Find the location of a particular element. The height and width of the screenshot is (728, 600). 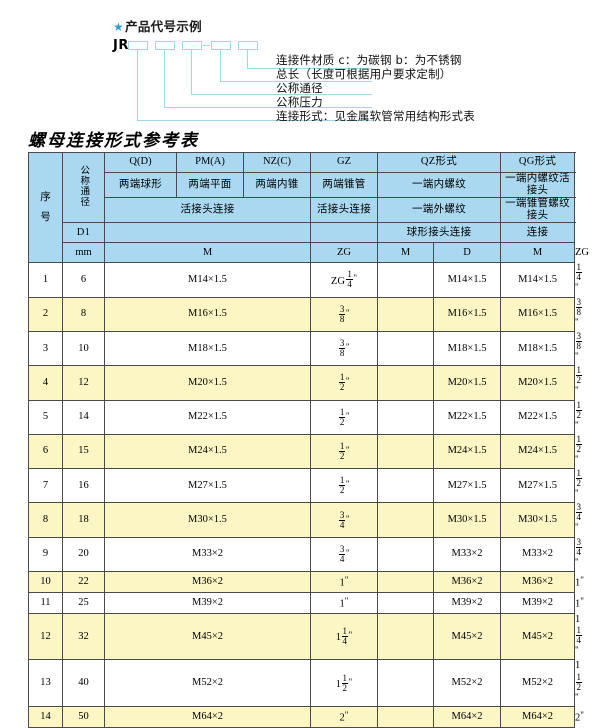

code-prefix-label: JR is located at coordinates (121, 45).